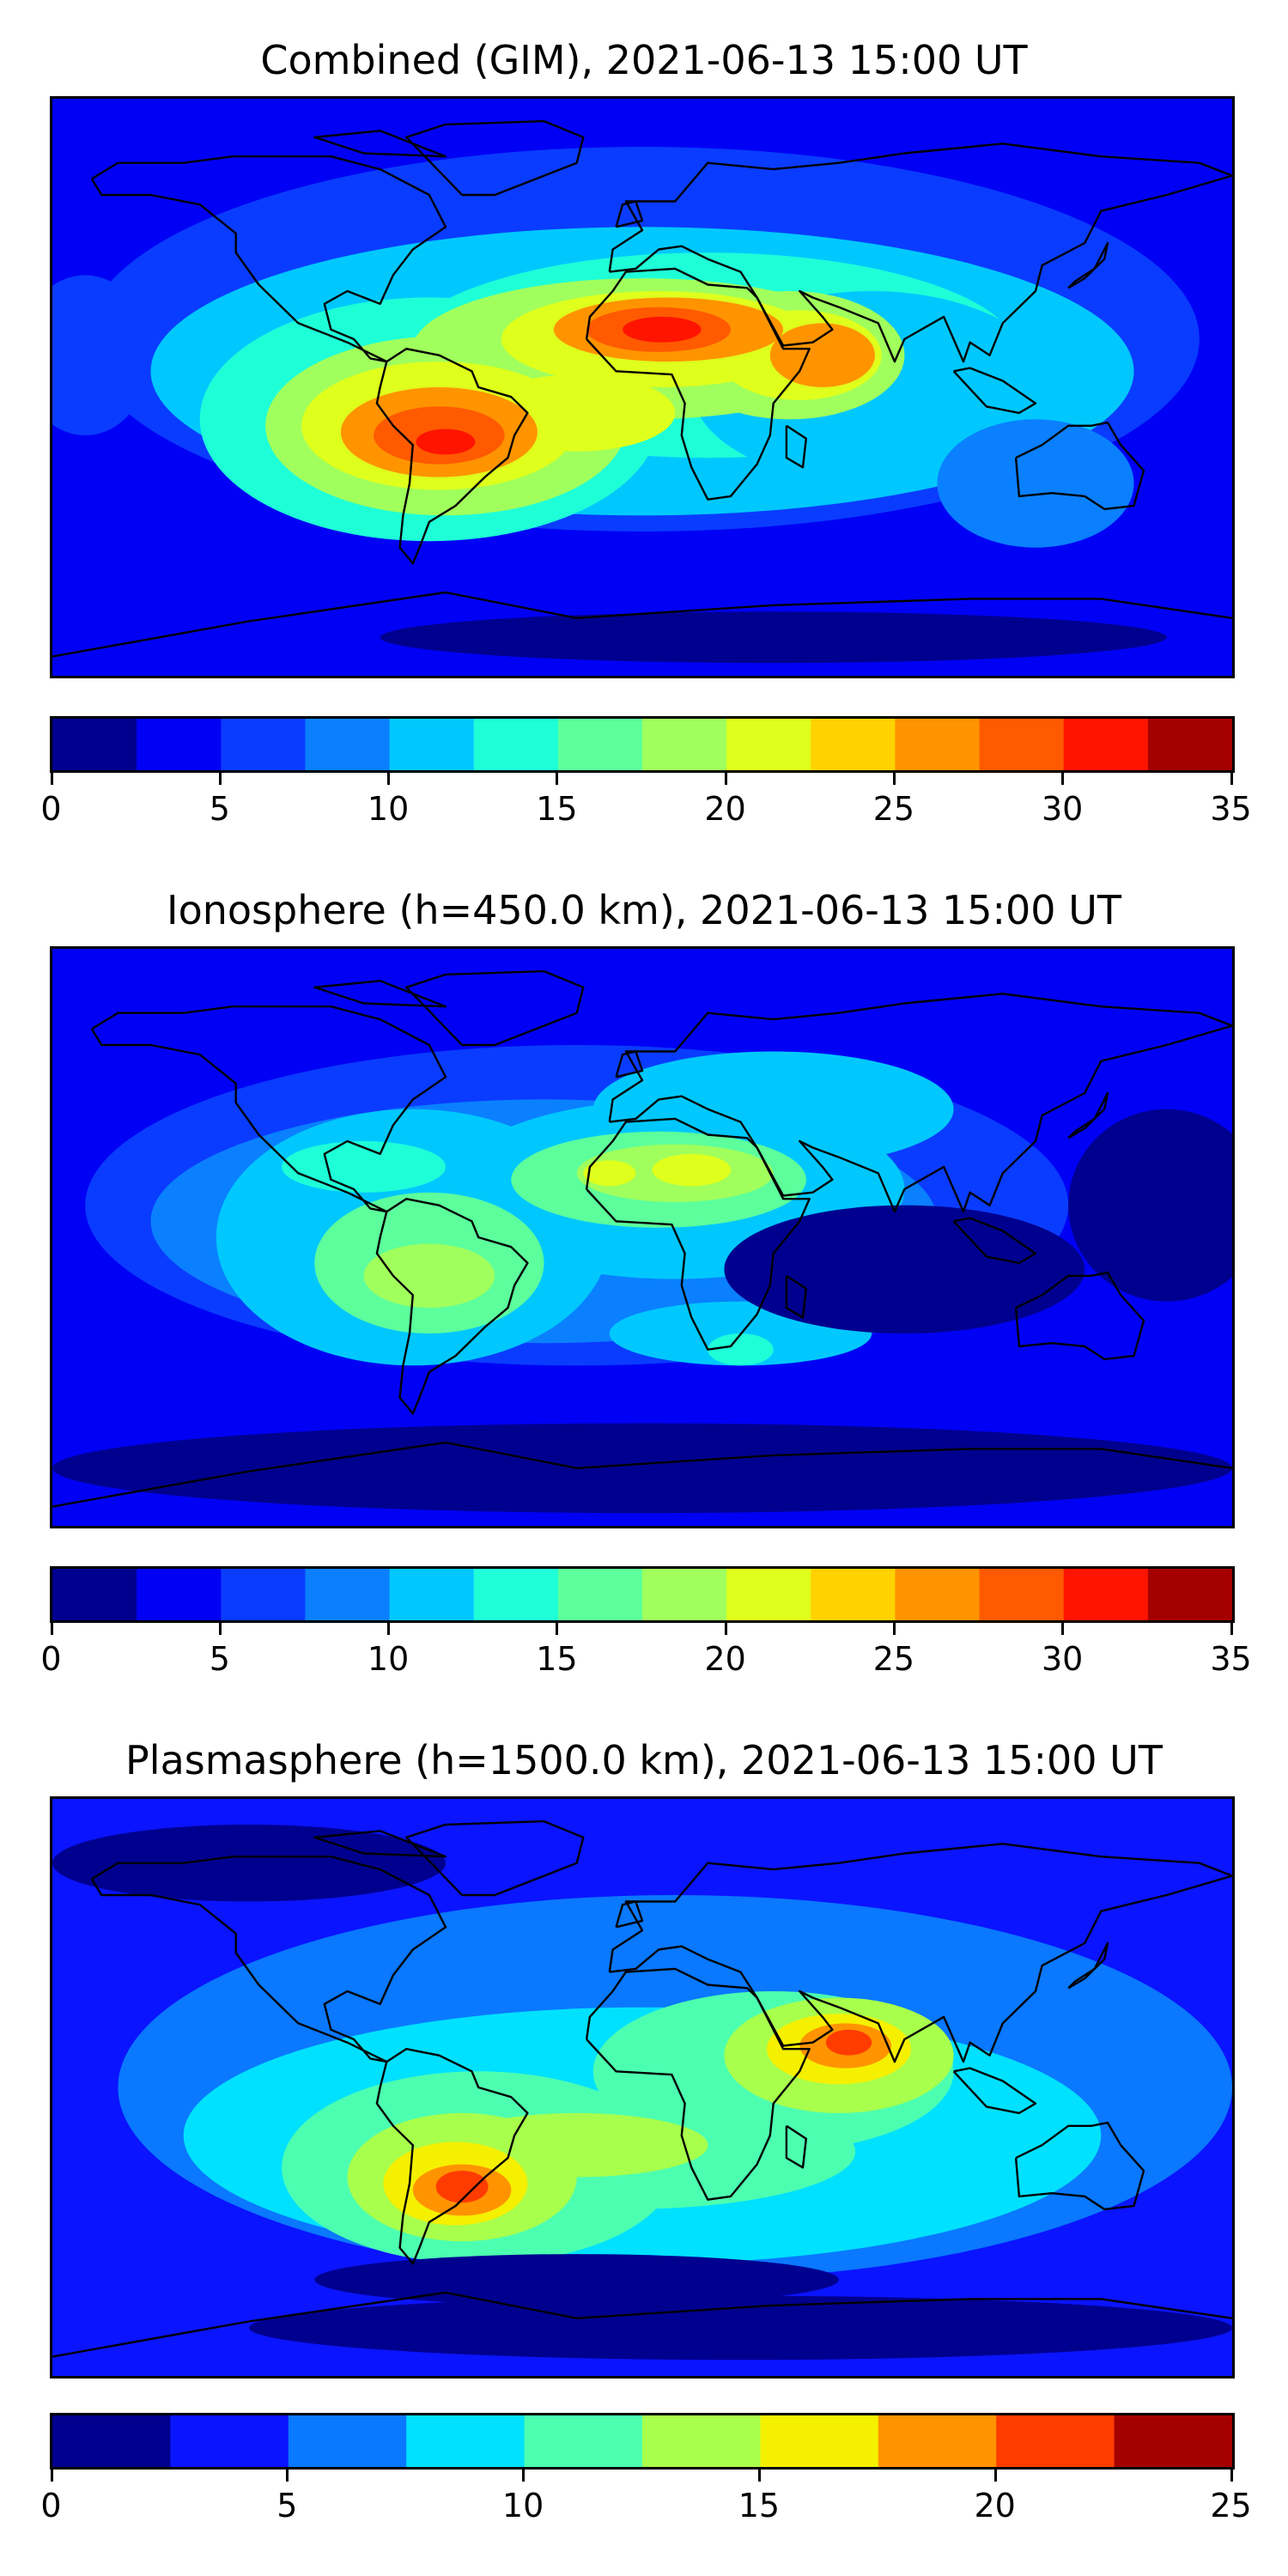  What do you see at coordinates (51, 2506) in the screenshot?
I see `colorbar-tick-label: 0` at bounding box center [51, 2506].